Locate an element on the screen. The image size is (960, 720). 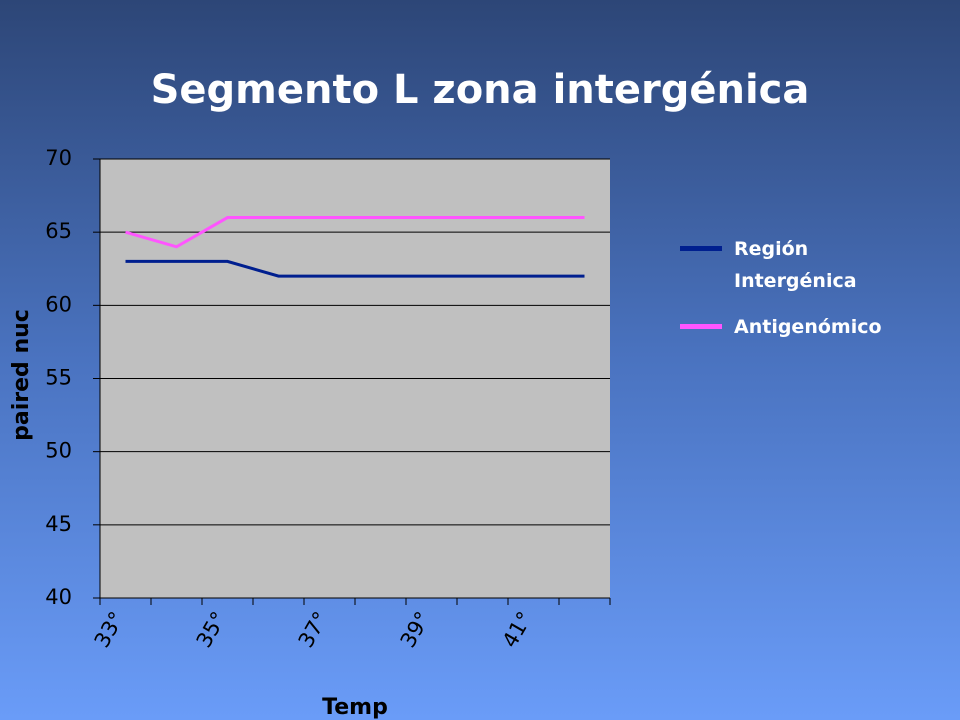
legend-item: Antigenómico is located at coordinates (792, 327).